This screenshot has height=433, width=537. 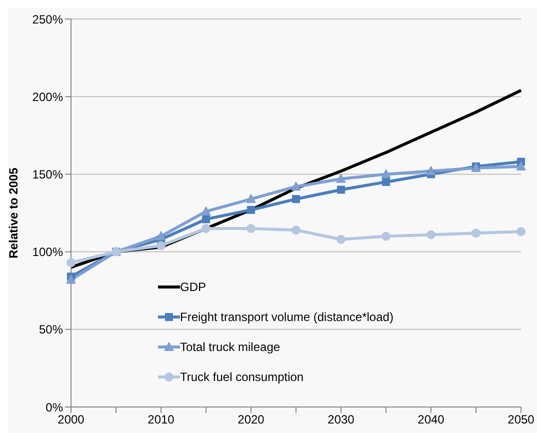 I want to click on x-tick-label: 2040, so click(x=431, y=419).